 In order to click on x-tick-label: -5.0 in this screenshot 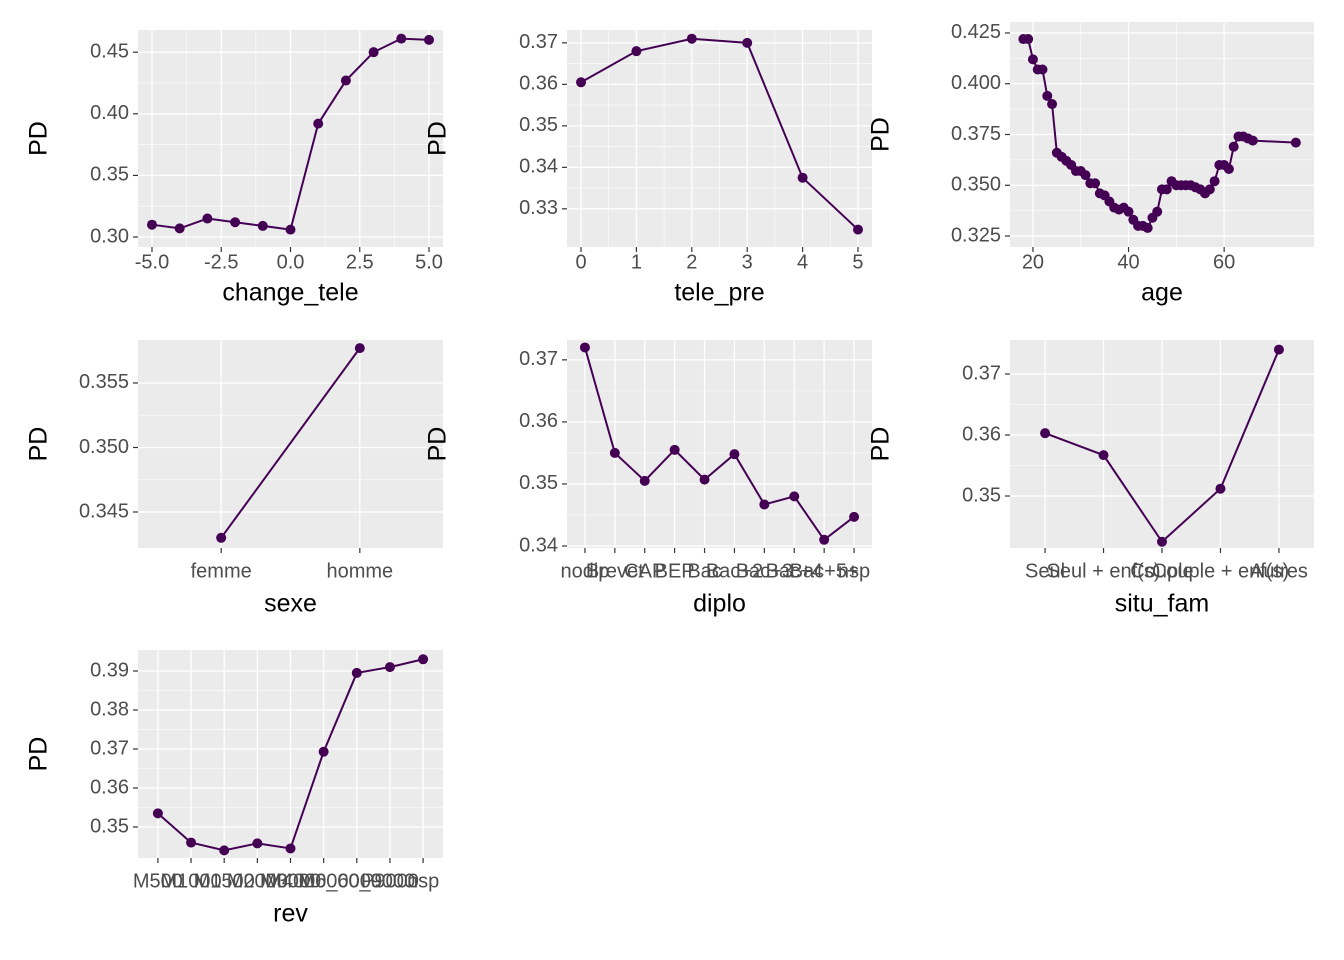, I will do `click(152, 262)`.